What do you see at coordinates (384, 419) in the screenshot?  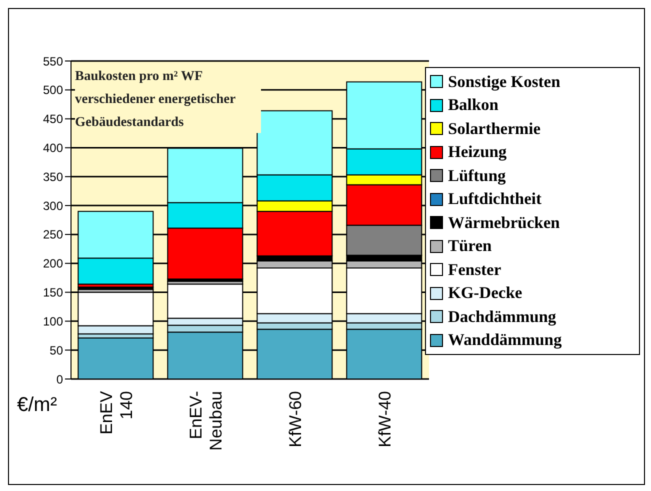 I see `x-tick-label: KfW-40` at bounding box center [384, 419].